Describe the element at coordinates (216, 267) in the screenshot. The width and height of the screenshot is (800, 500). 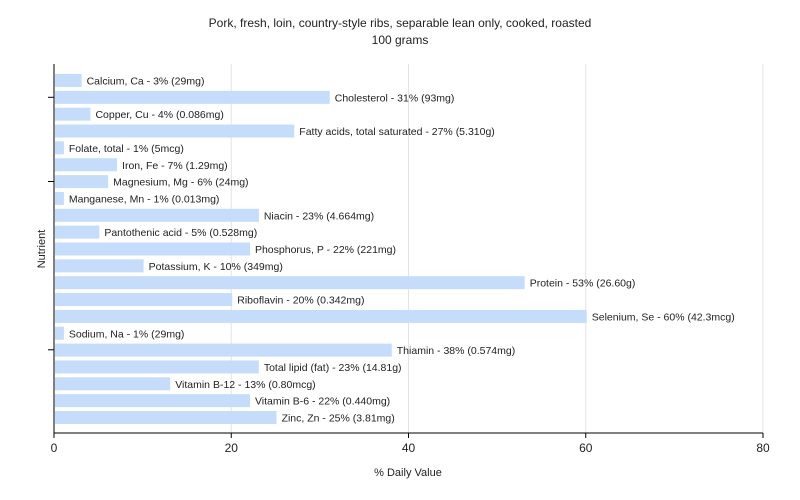
I see `bar-label: Potassium, K - 10% (349mg)` at that location.